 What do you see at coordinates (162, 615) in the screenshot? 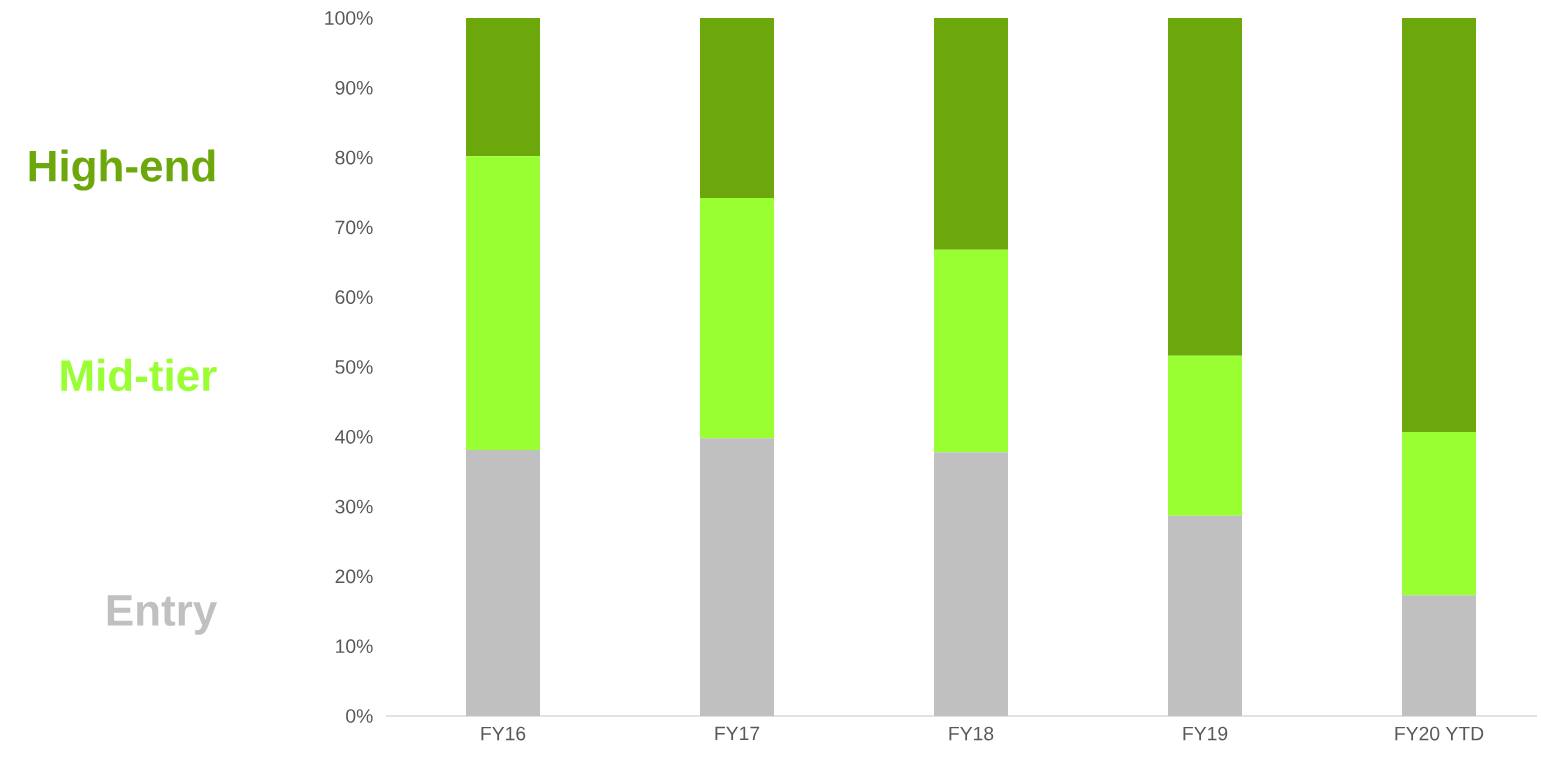
I see `text: Entry` at bounding box center [162, 615].